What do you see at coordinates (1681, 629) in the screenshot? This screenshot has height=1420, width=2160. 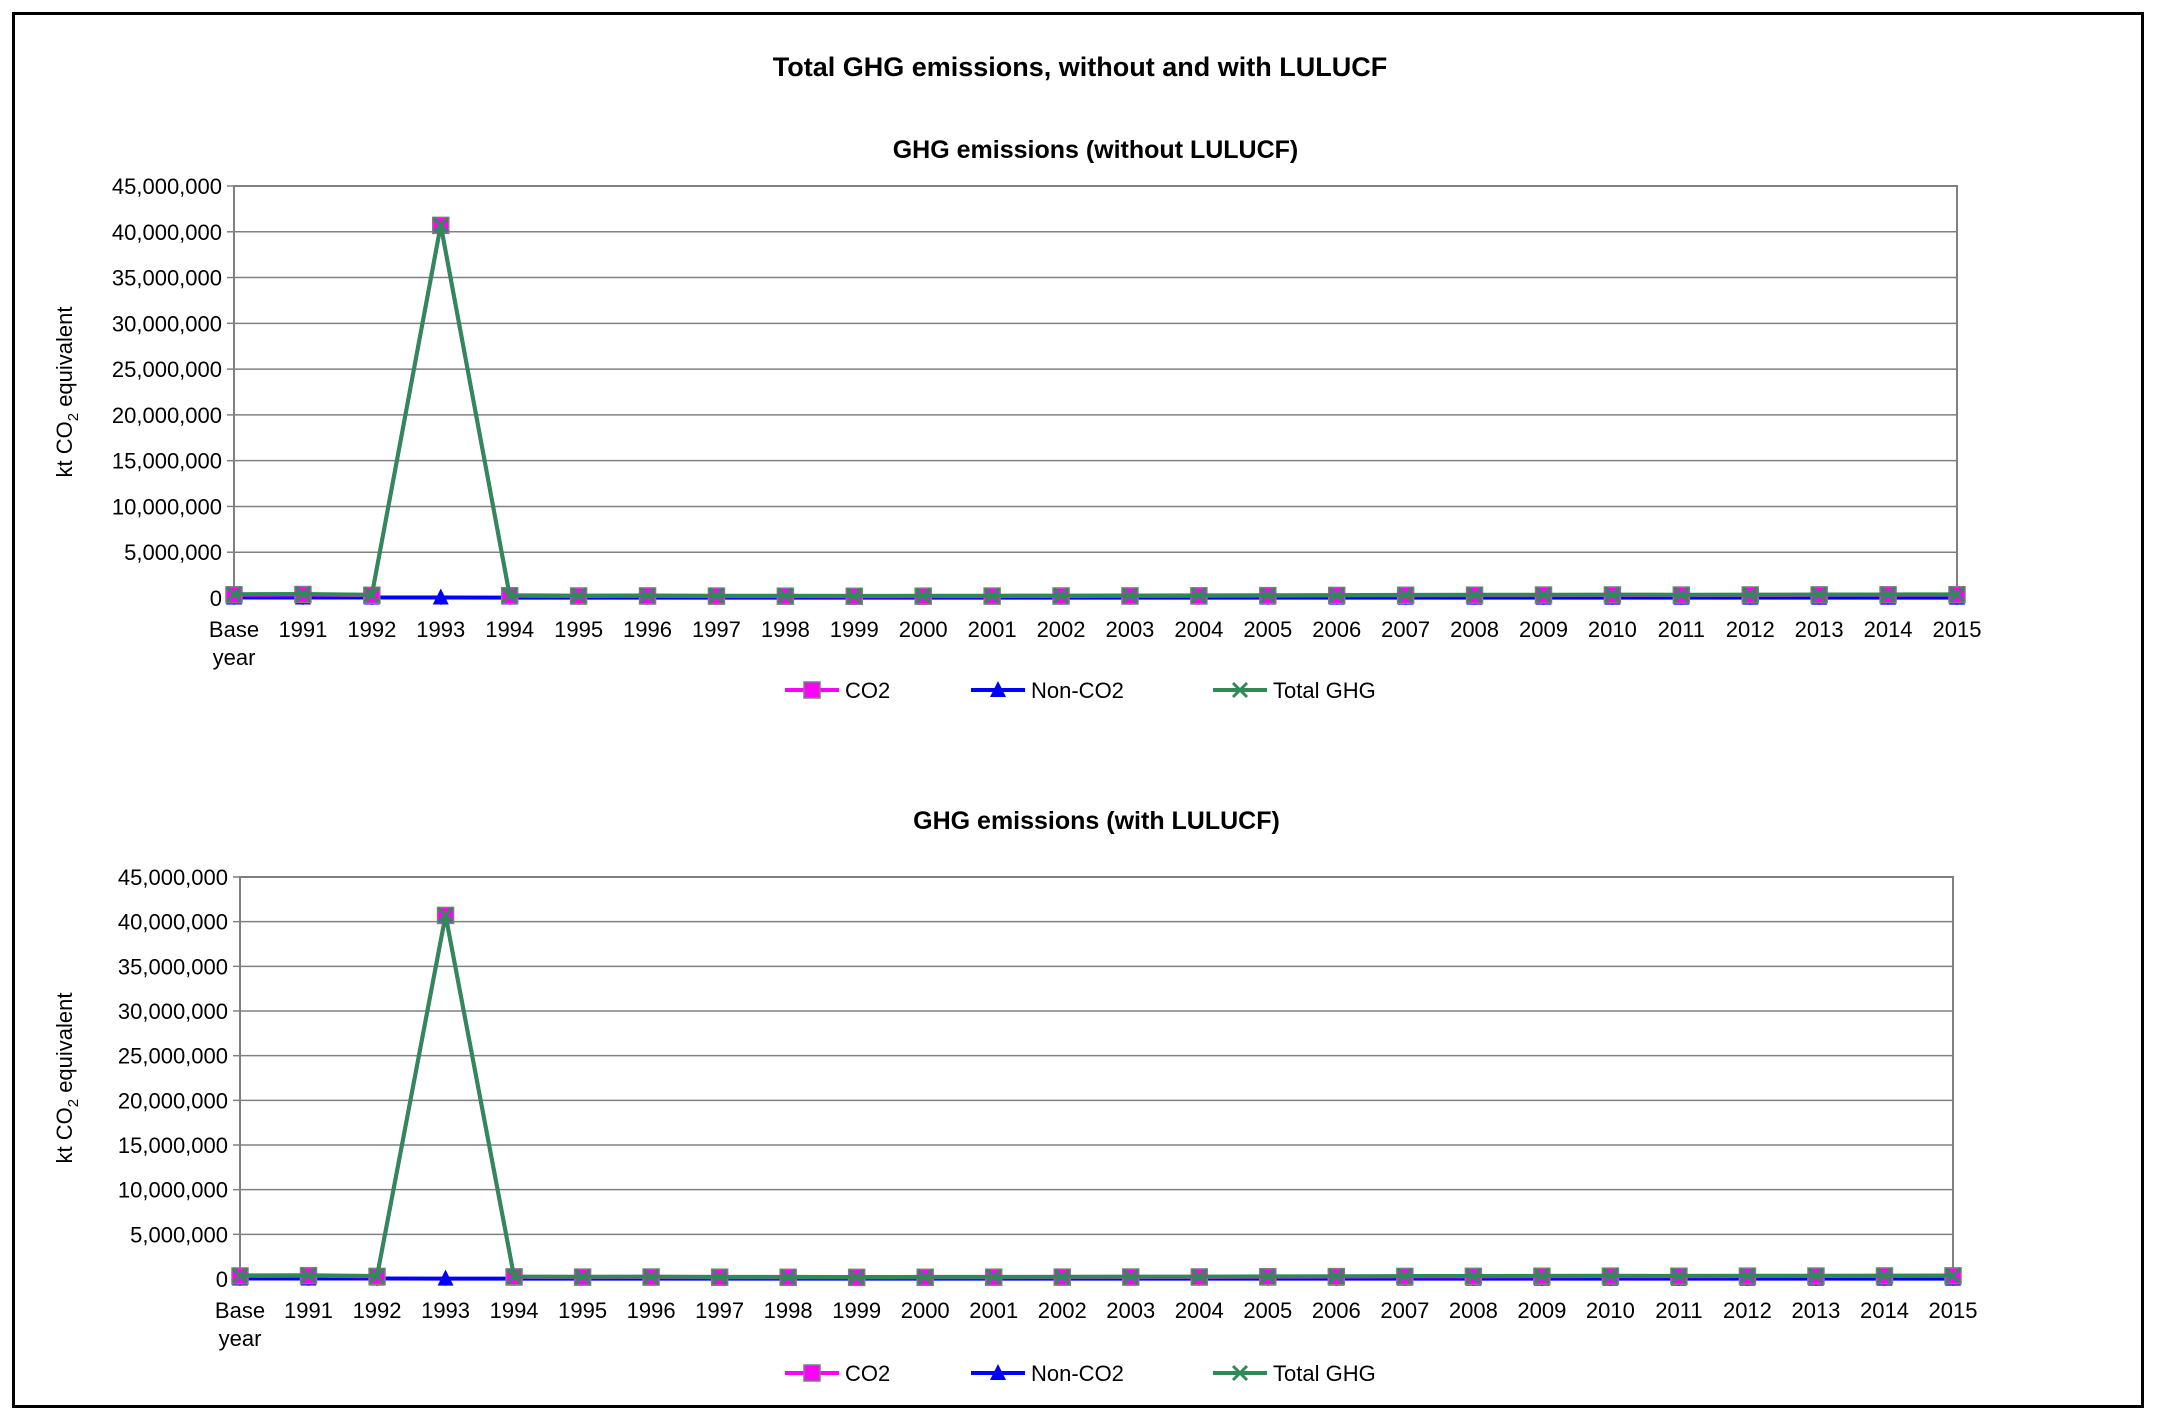 I see `x-tick-label: 2011` at bounding box center [1681, 629].